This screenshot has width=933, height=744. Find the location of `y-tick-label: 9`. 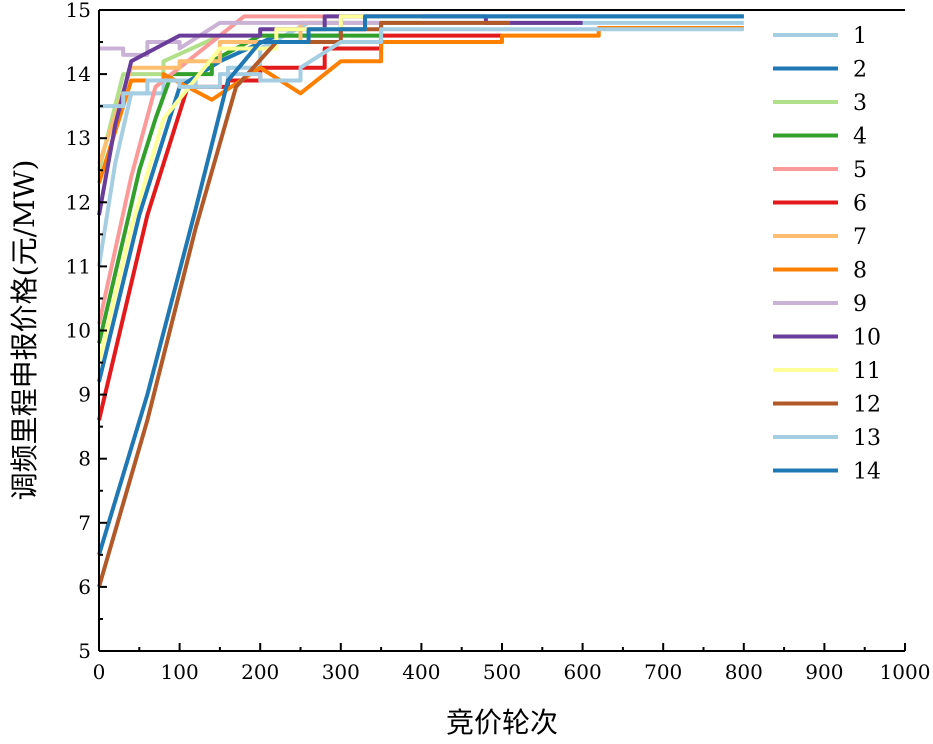

y-tick-label: 9 is located at coordinates (84, 395).